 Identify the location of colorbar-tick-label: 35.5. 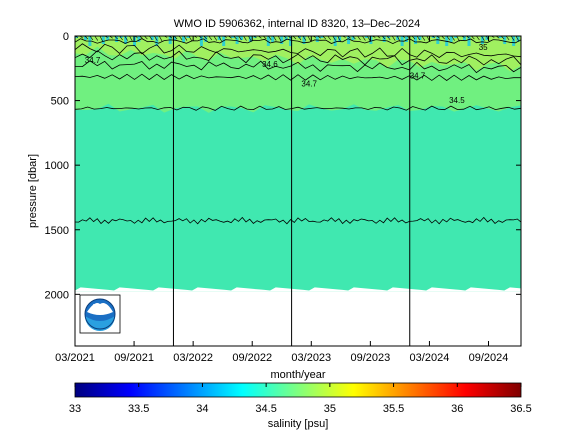
(393, 409).